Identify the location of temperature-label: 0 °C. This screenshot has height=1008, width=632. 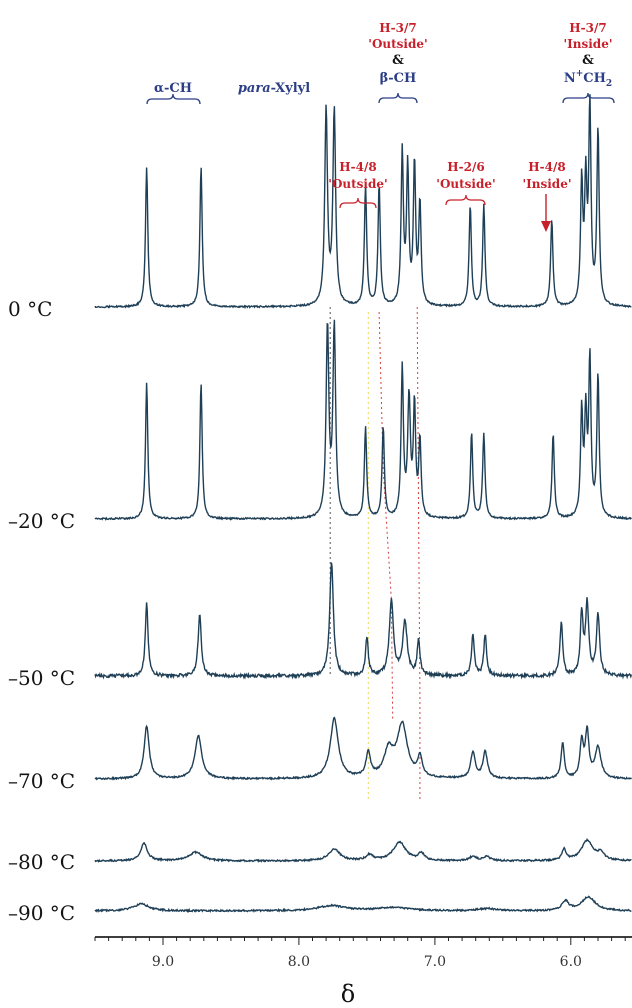
(30, 309).